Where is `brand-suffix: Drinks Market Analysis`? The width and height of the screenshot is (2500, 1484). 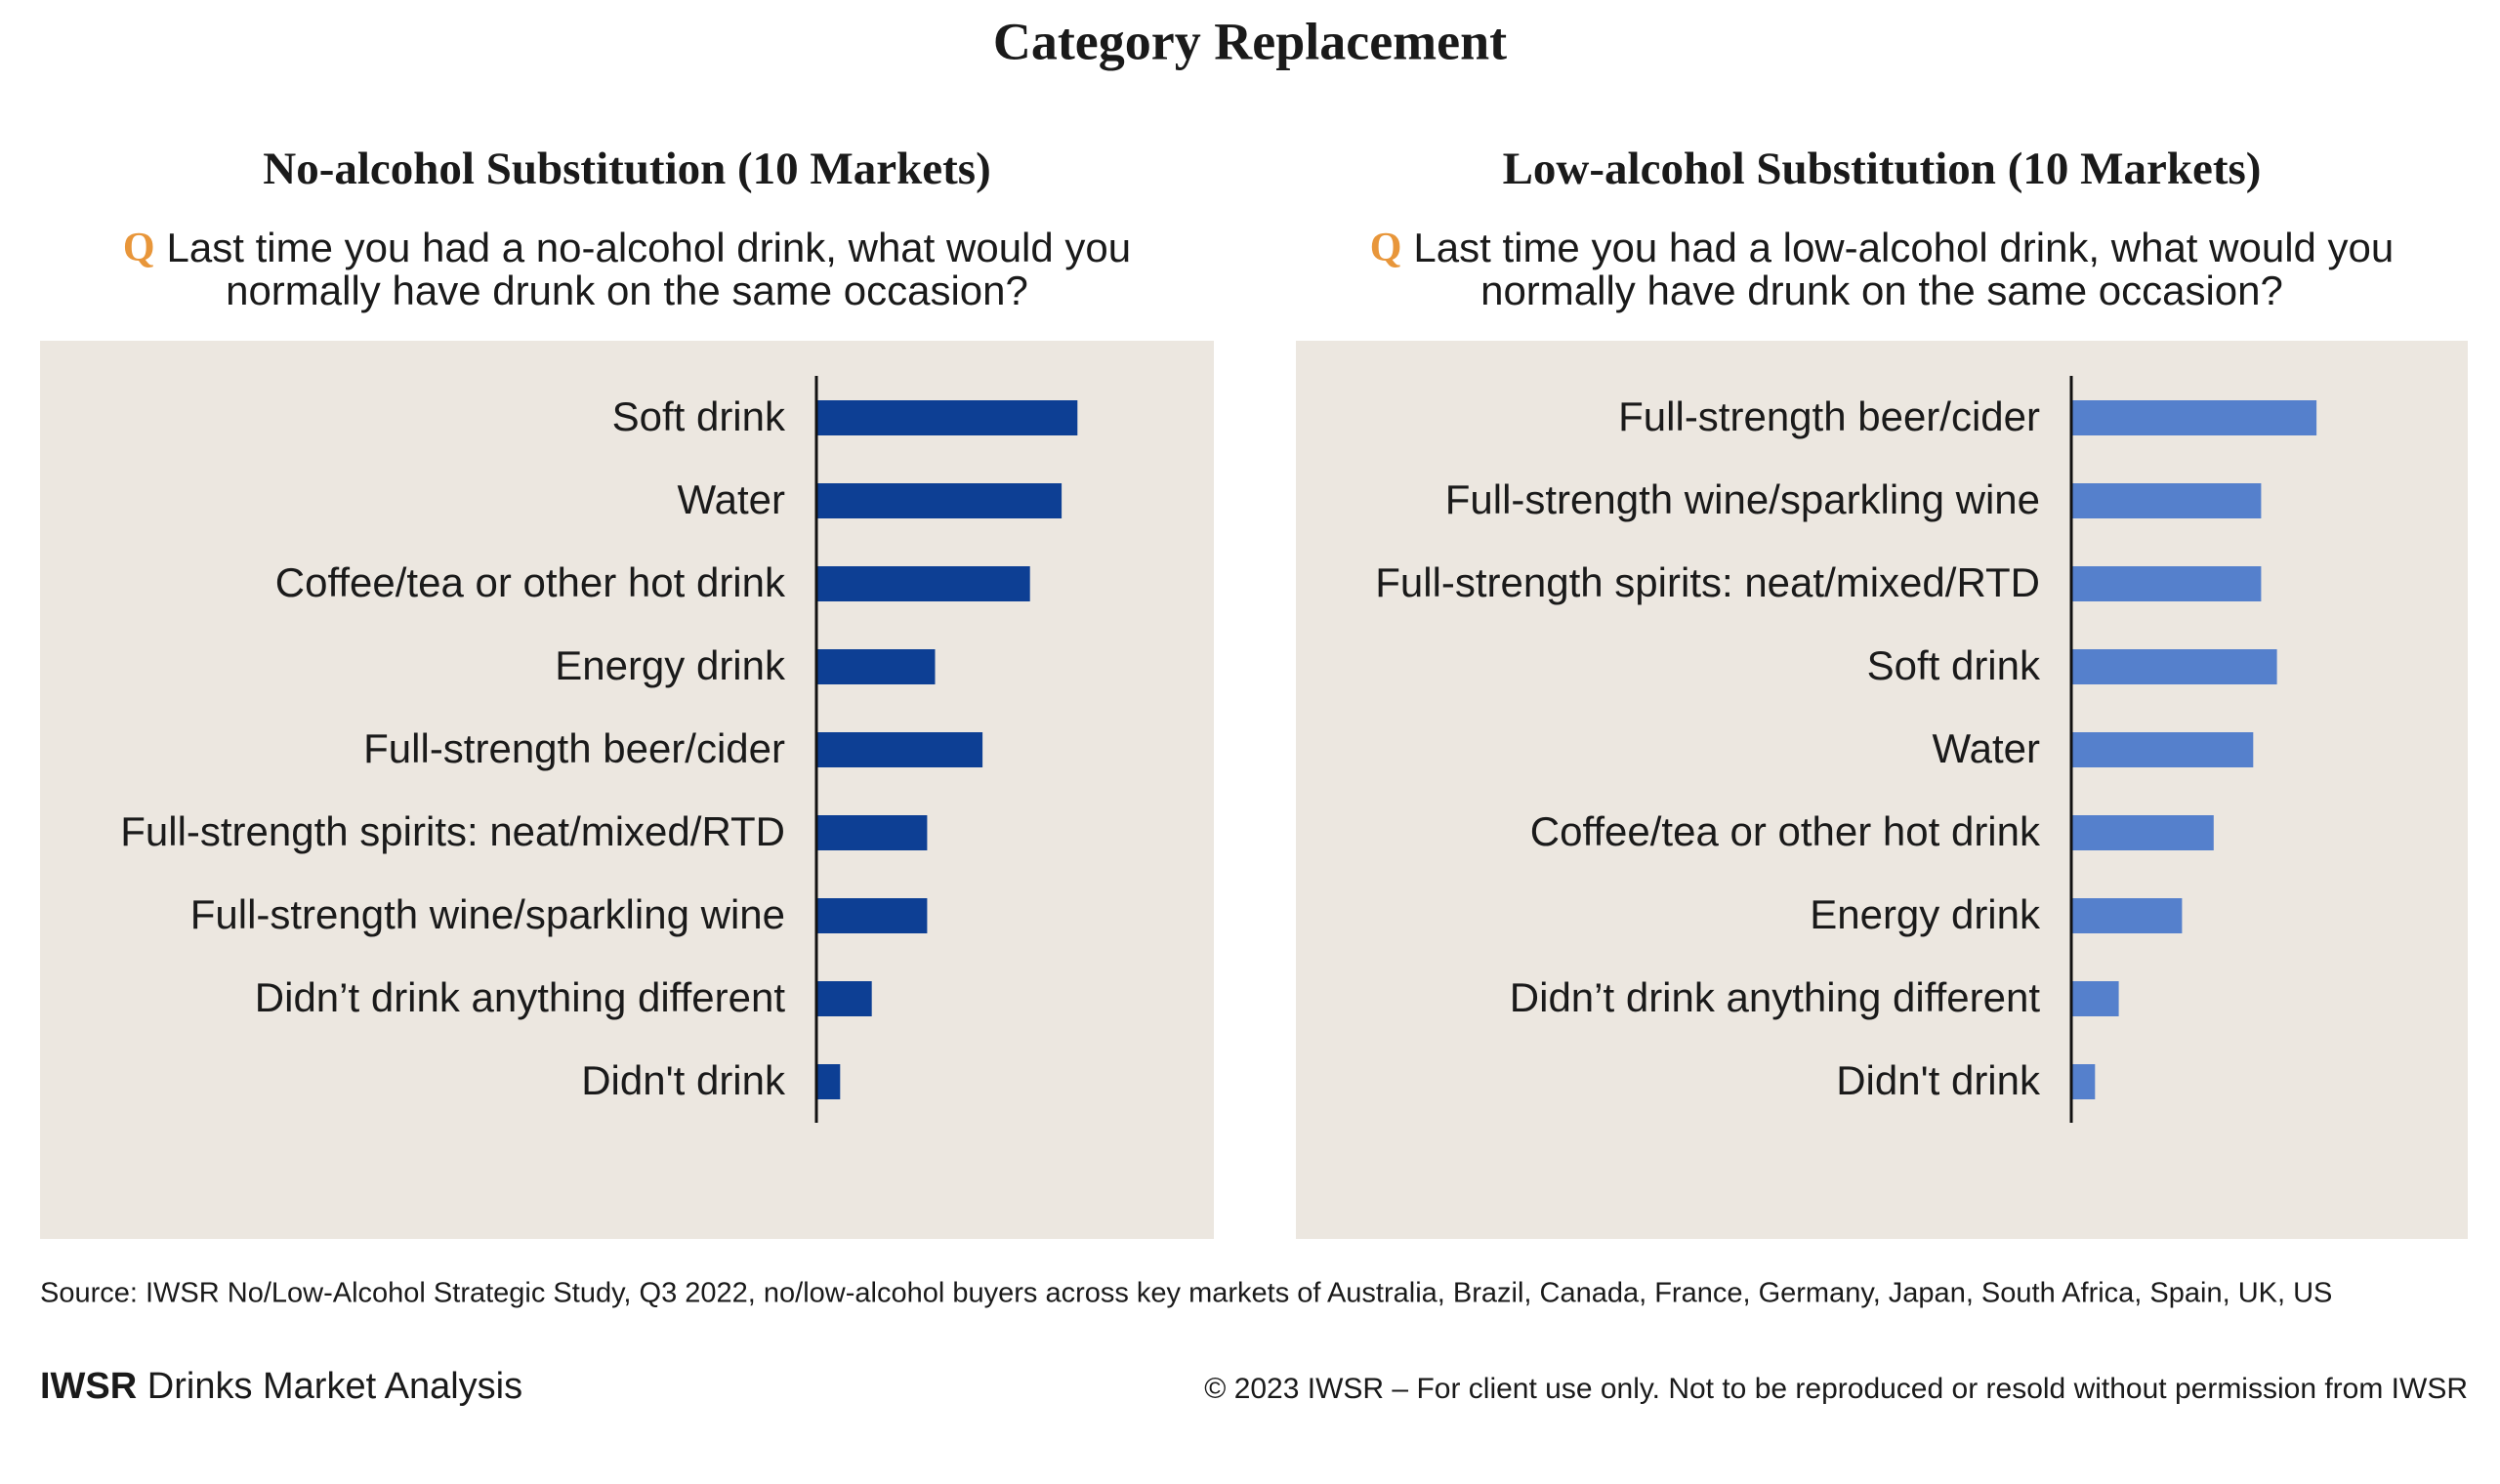 brand-suffix: Drinks Market Analysis is located at coordinates (334, 1387).